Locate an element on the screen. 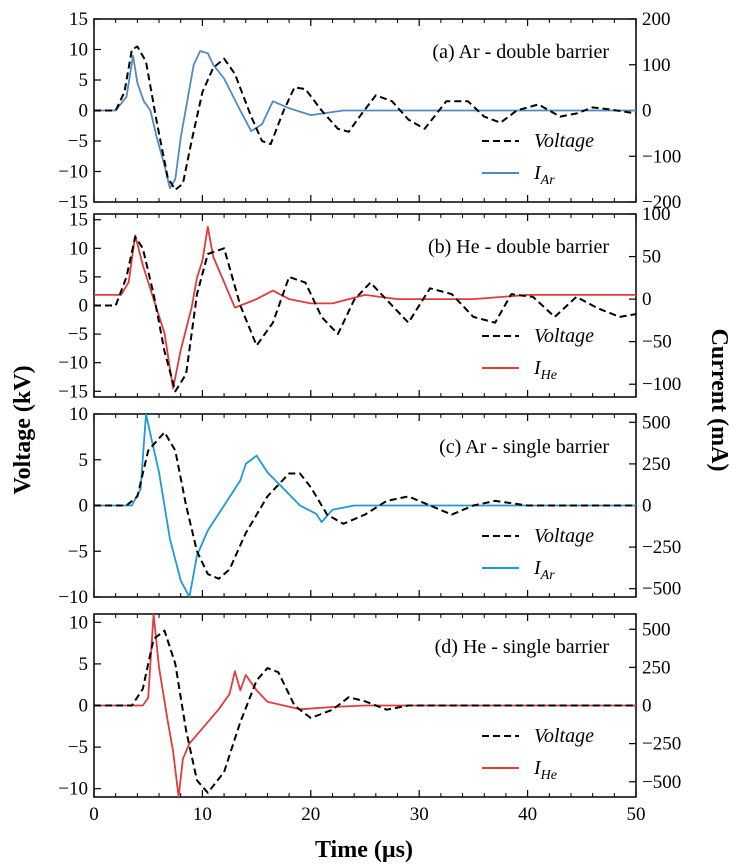 This screenshot has height=867, width=736. x-tick-label: 40 is located at coordinates (527, 814).